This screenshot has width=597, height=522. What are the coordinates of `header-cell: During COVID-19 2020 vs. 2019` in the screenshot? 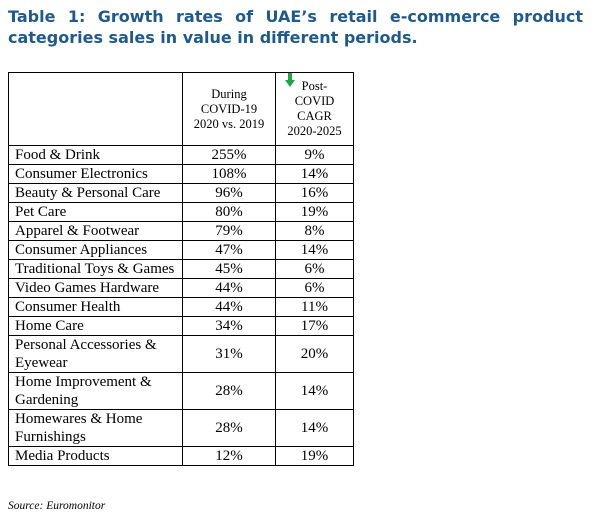 It's located at (238, 109).